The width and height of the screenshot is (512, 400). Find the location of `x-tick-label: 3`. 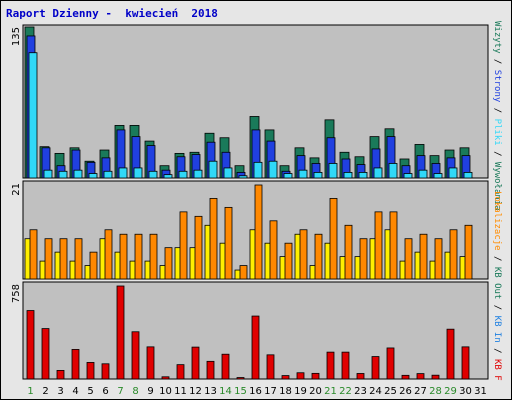

x-tick-label: 3 is located at coordinates (60, 391).